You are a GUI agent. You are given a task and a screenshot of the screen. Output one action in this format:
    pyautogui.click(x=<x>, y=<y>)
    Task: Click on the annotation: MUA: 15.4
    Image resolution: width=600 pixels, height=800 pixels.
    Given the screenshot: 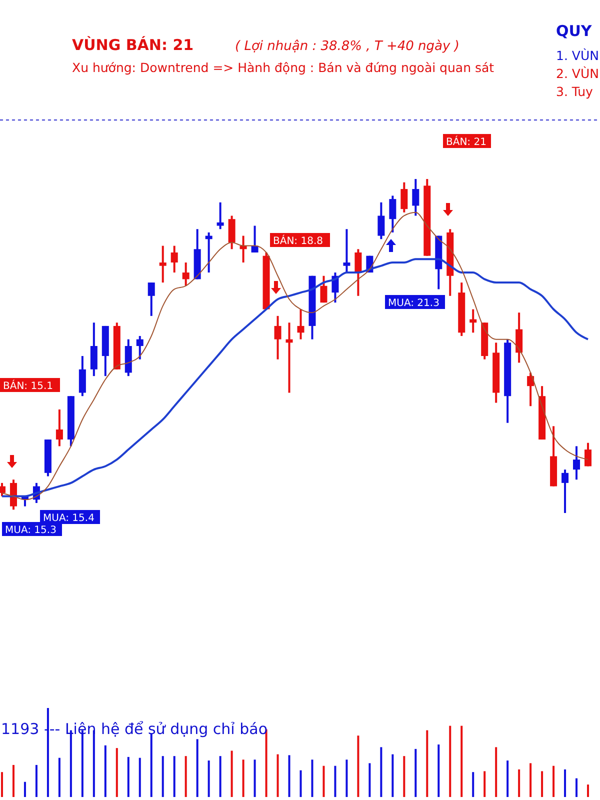 What is the action you would take?
    pyautogui.click(x=68, y=518)
    